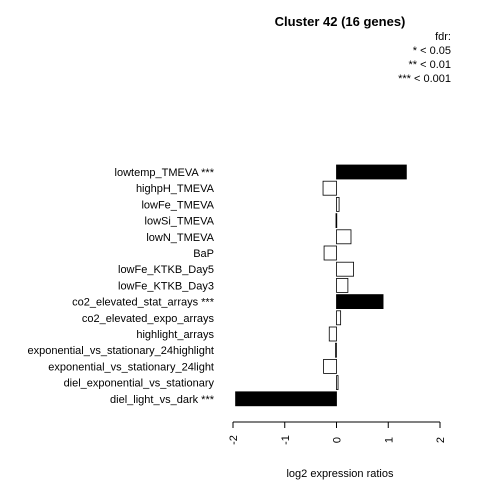  I want to click on category-label: exponential_vs_stationary_24light, so click(131, 367).